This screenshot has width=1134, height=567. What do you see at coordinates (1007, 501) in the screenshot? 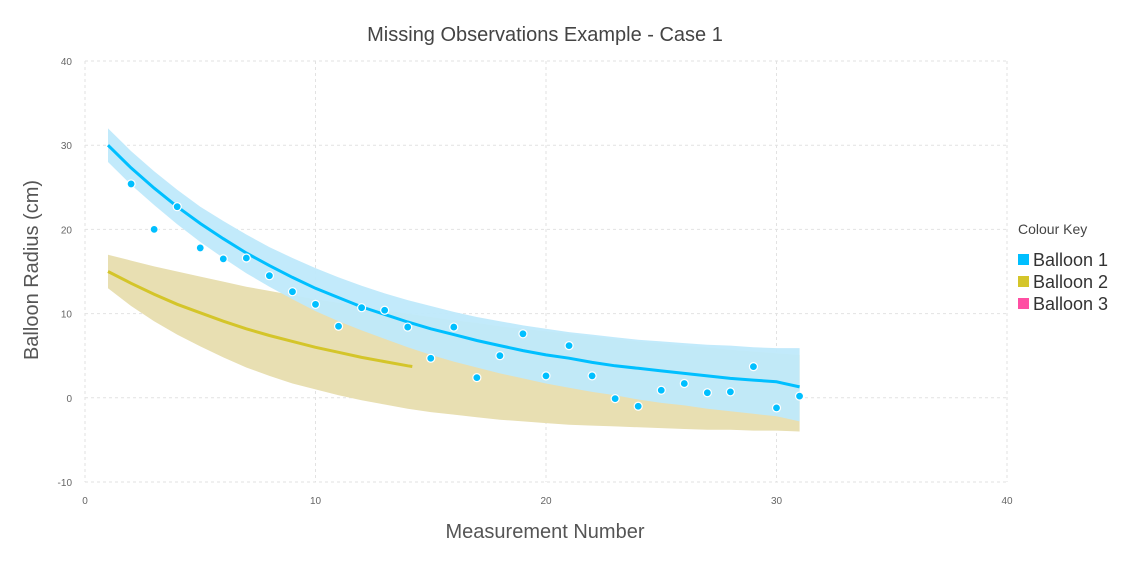
I see `x-tick-label: 40` at bounding box center [1007, 501].